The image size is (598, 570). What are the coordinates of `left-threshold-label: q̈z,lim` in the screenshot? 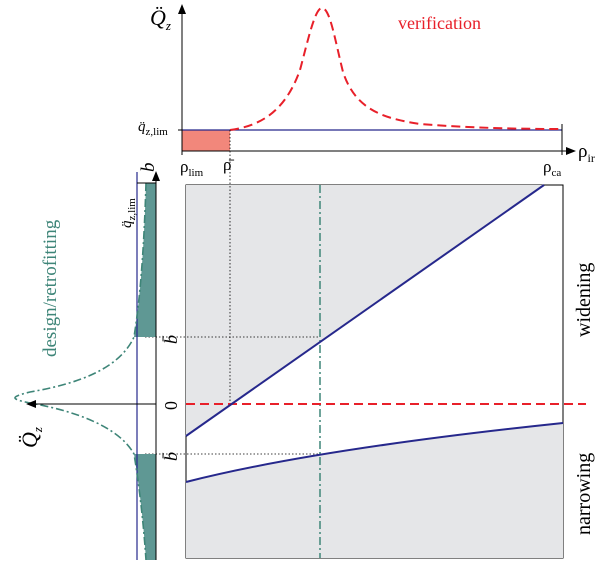 It's located at (128, 213).